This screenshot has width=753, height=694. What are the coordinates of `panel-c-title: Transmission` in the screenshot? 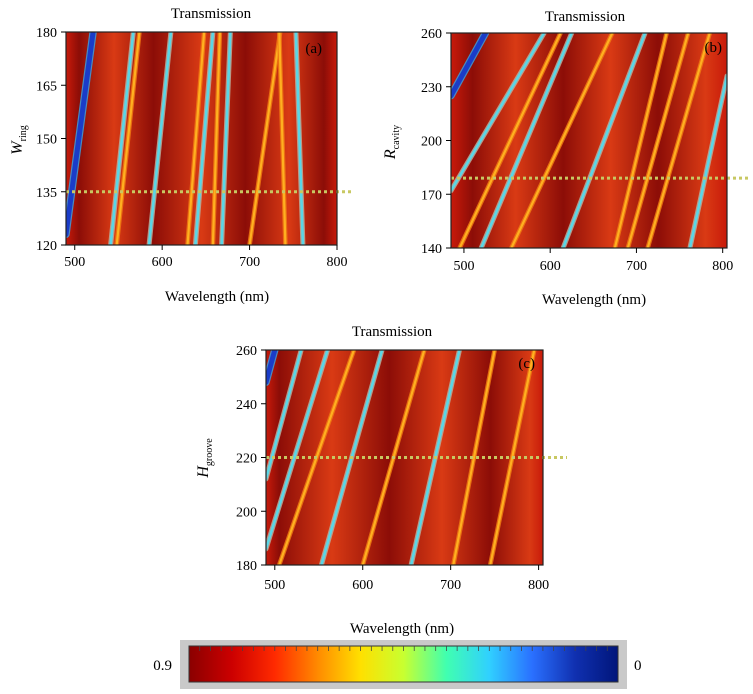 It's located at (392, 332).